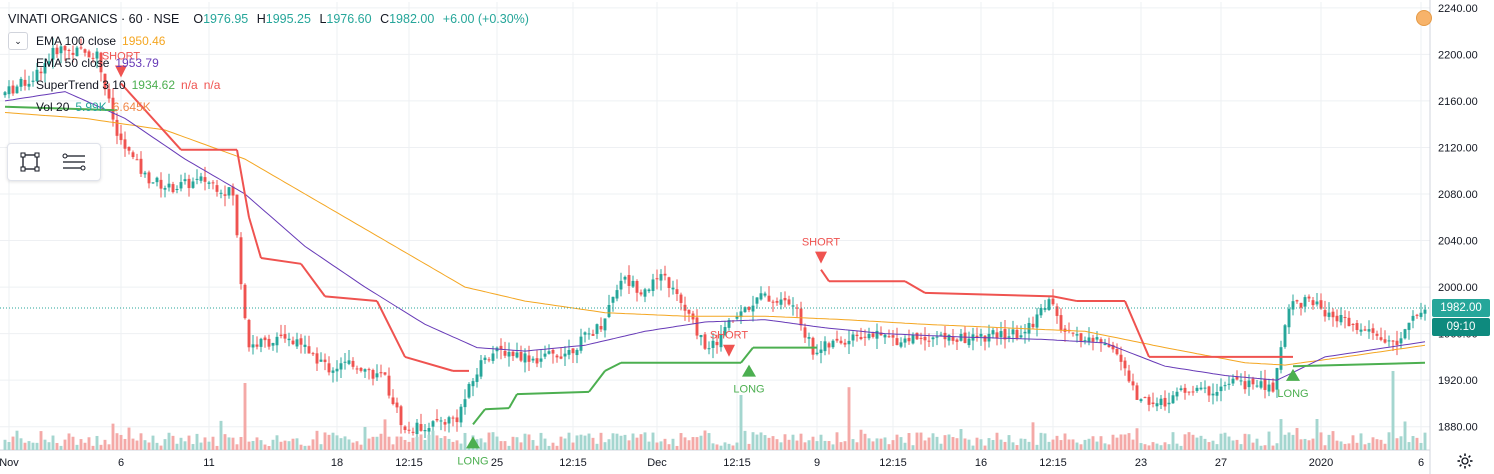  Describe the element at coordinates (18, 41) in the screenshot. I see `collapse-legend-button: ⌄` at that location.